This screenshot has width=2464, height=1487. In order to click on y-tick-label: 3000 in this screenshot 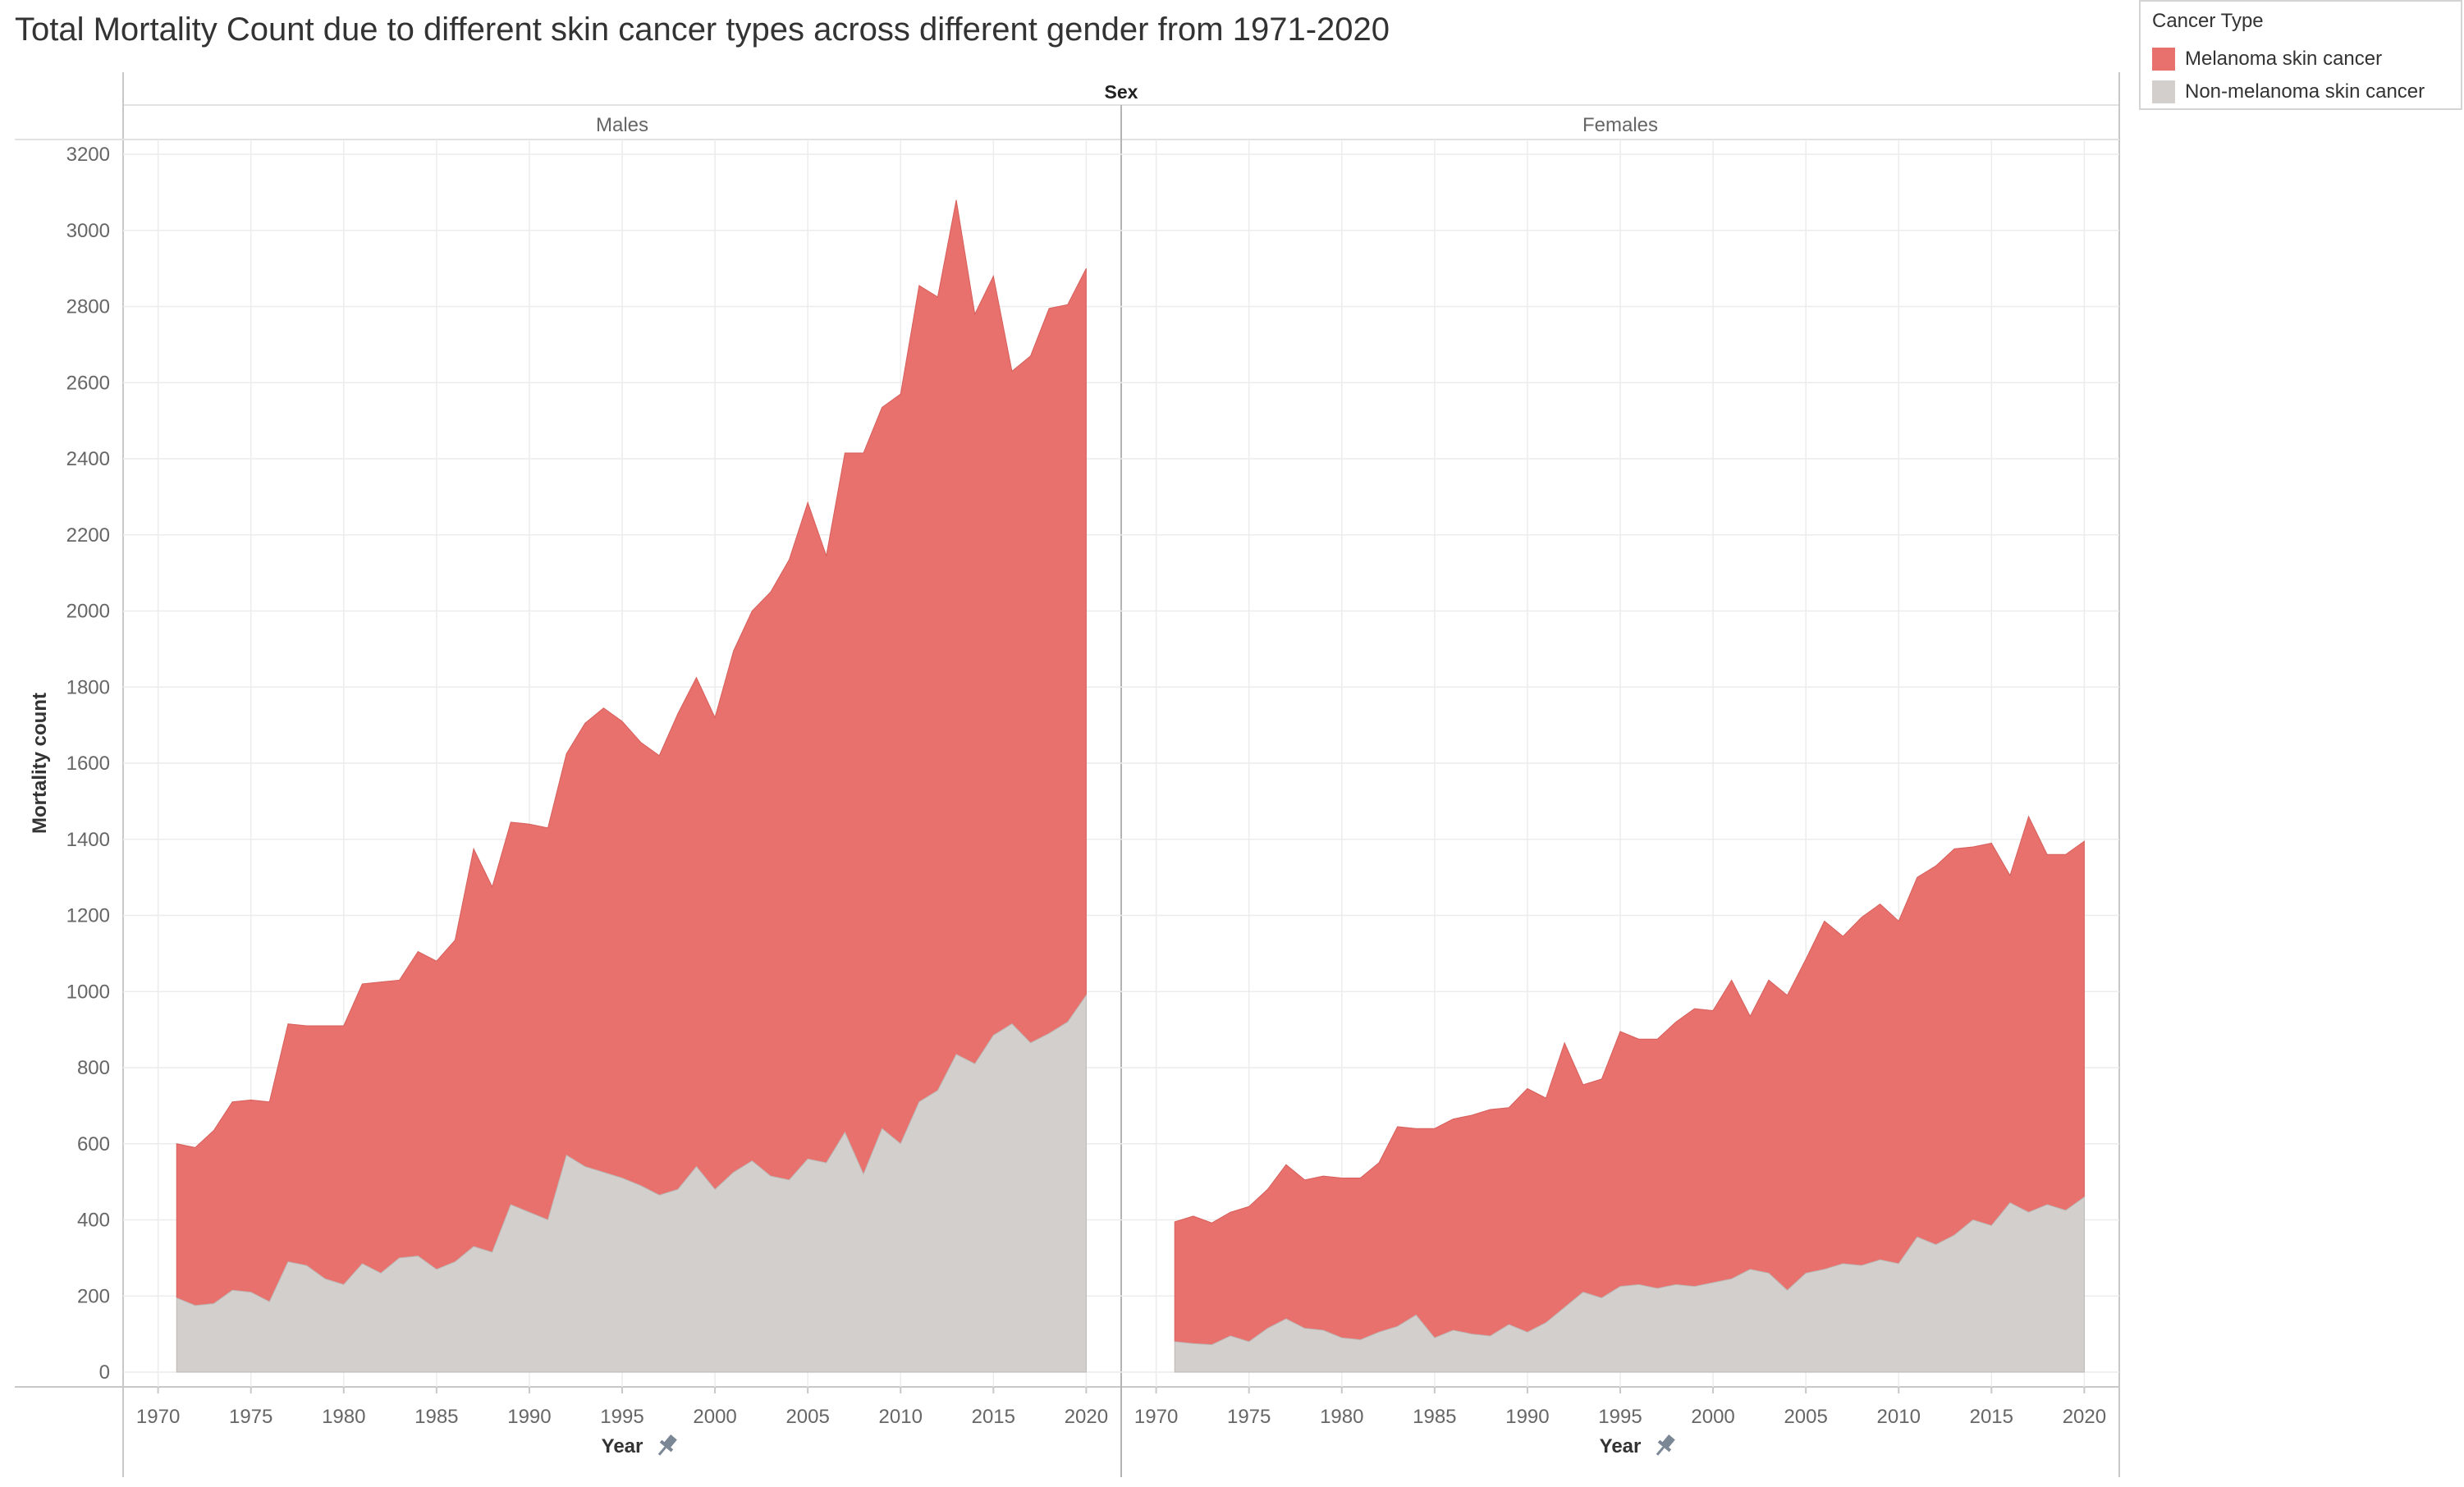, I will do `click(88, 231)`.